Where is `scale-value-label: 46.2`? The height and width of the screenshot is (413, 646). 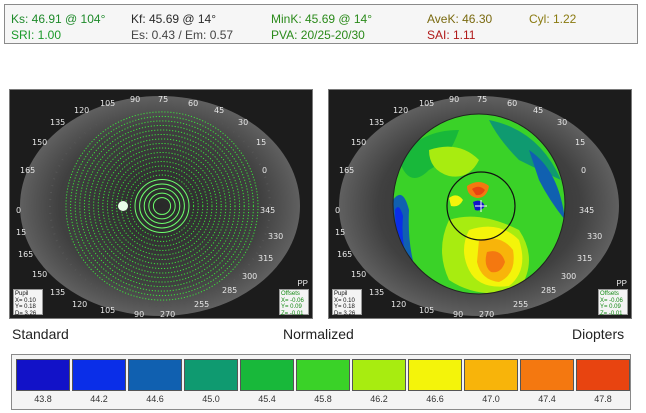
scale-value-label: 46.2 is located at coordinates (379, 399).